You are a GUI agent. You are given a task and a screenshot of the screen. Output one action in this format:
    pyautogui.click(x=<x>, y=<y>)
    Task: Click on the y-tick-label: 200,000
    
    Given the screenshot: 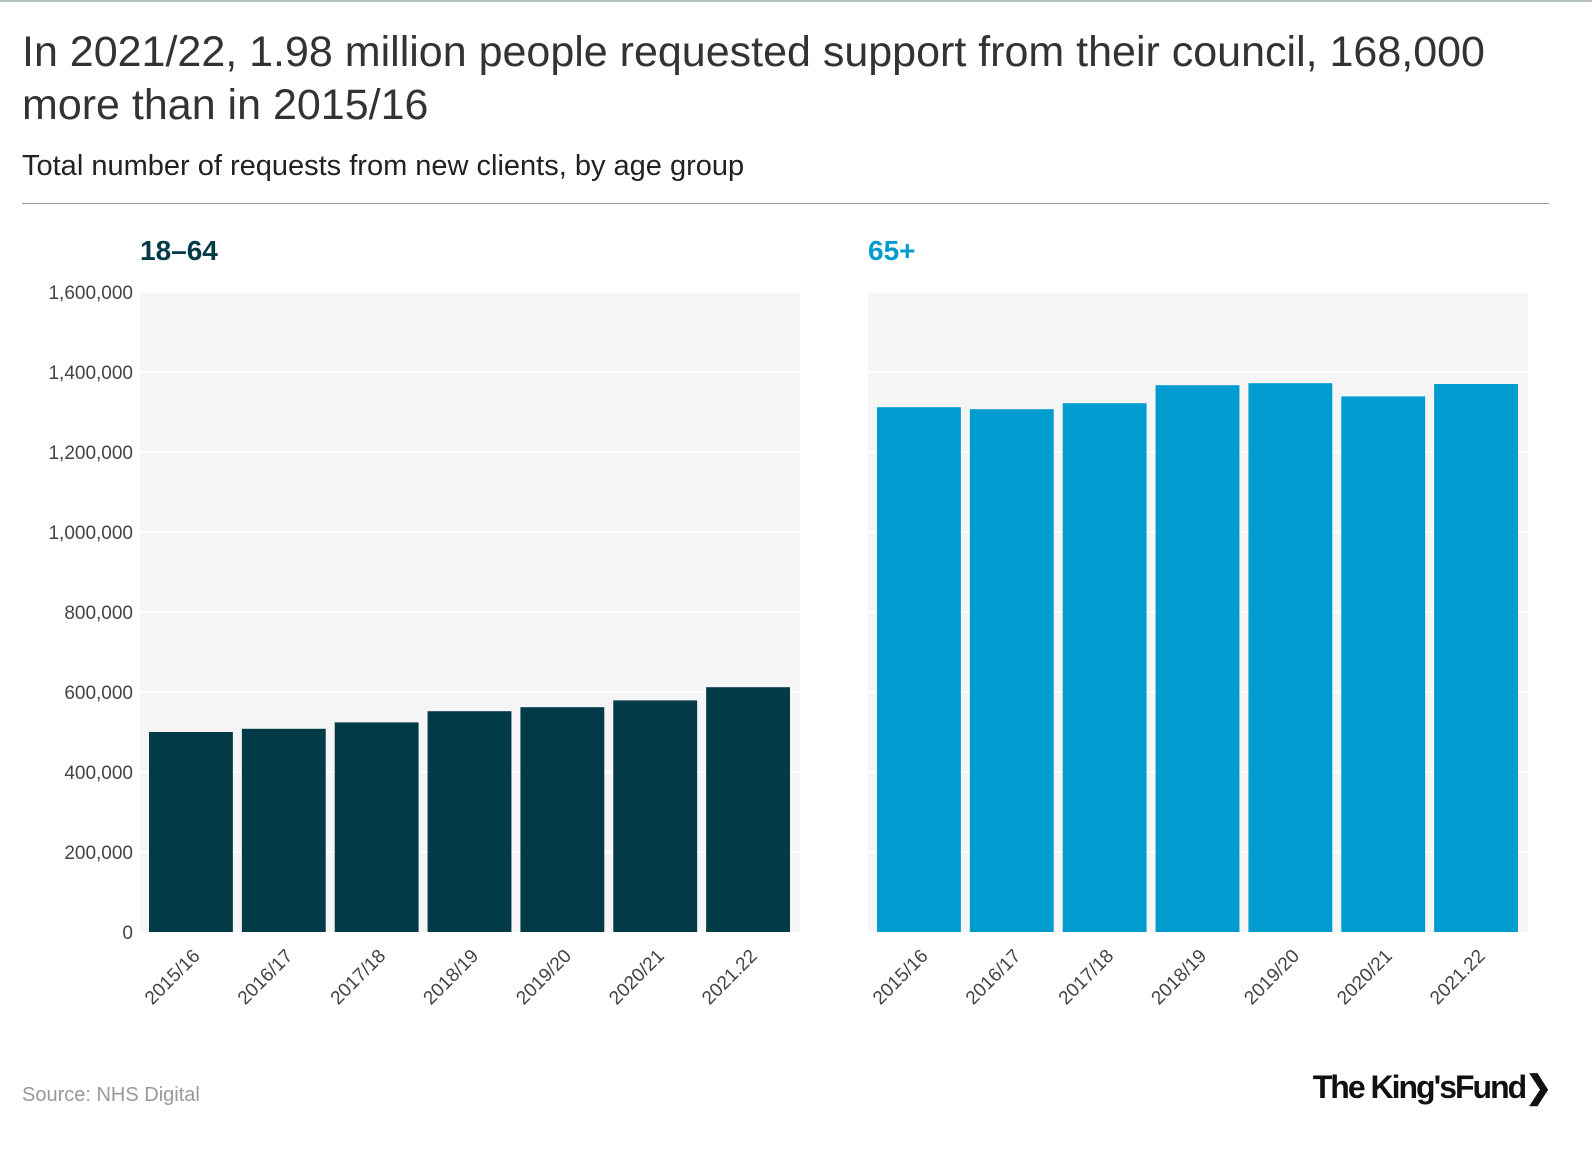 What is the action you would take?
    pyautogui.click(x=98, y=853)
    